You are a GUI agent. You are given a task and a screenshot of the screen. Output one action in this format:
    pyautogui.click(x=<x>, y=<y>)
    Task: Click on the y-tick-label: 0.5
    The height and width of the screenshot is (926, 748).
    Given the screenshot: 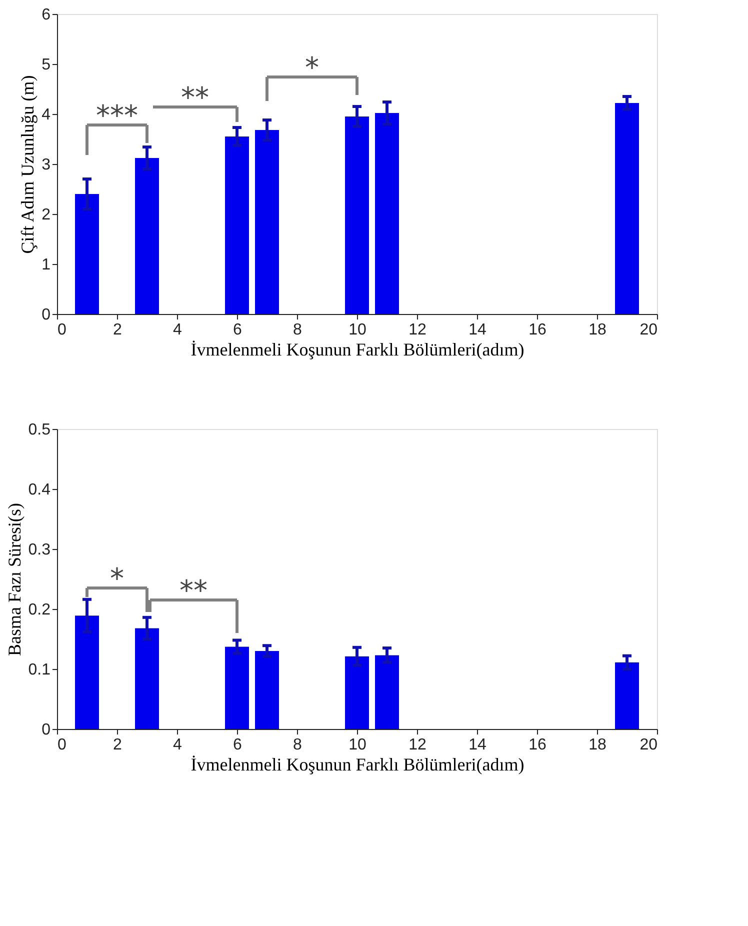 What is the action you would take?
    pyautogui.click(x=39, y=430)
    